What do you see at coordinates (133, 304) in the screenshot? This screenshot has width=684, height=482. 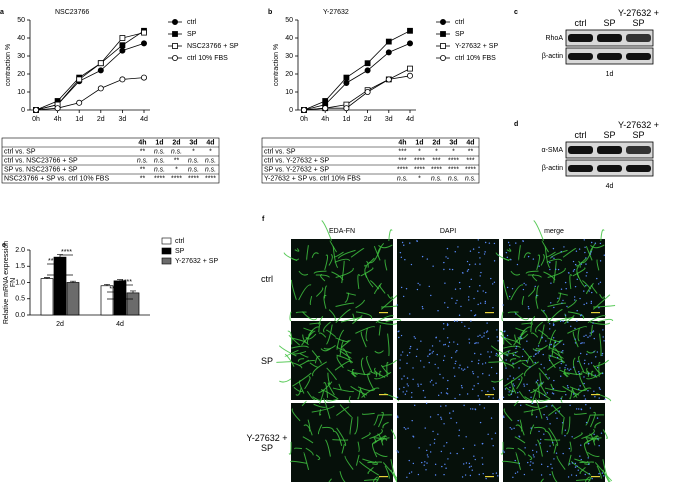 I see `bar` at bounding box center [133, 304].